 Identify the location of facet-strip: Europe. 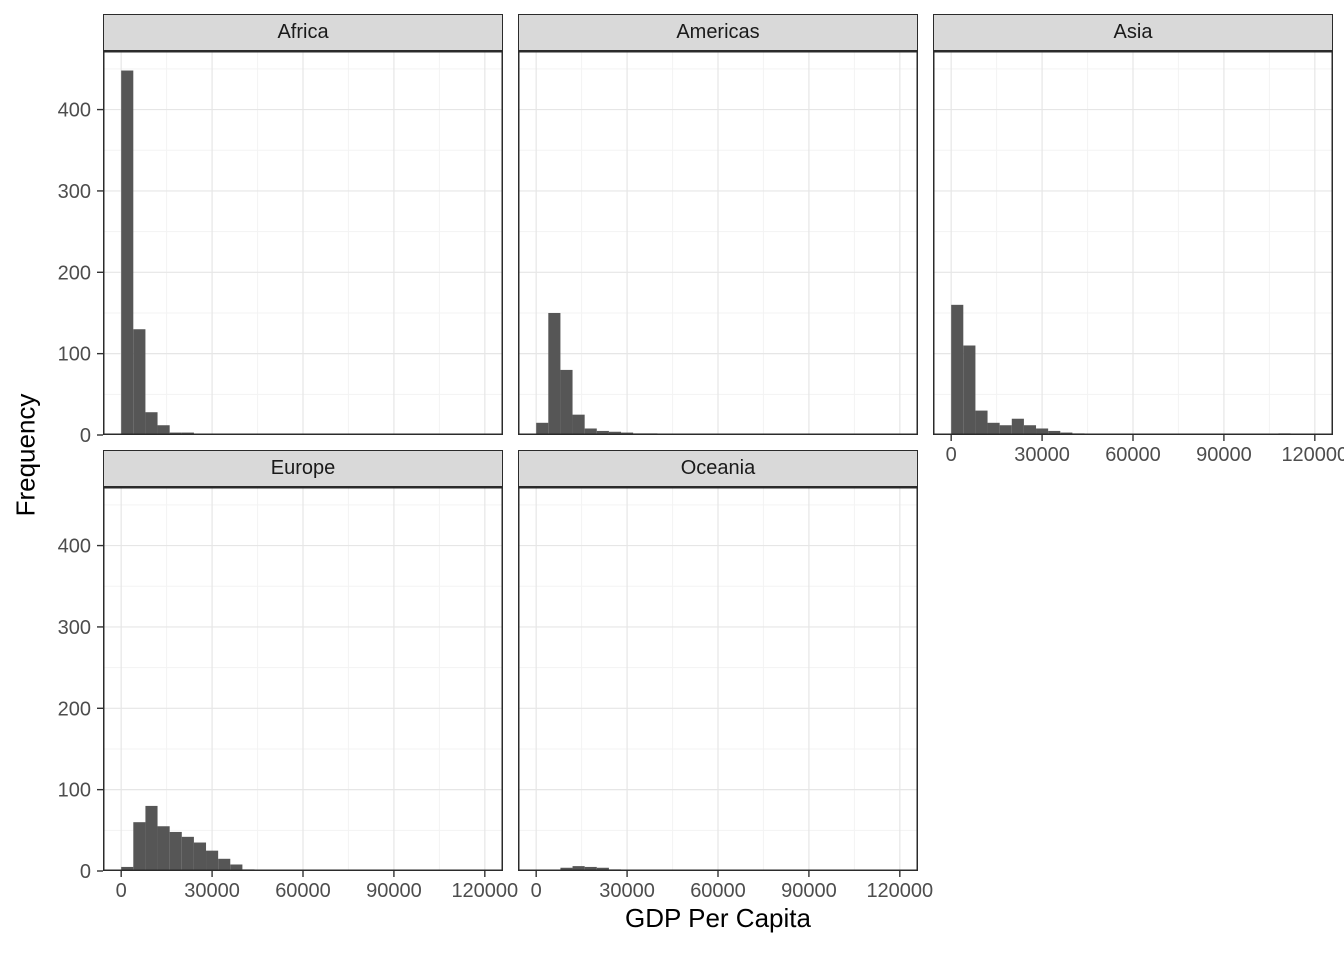
(303, 468).